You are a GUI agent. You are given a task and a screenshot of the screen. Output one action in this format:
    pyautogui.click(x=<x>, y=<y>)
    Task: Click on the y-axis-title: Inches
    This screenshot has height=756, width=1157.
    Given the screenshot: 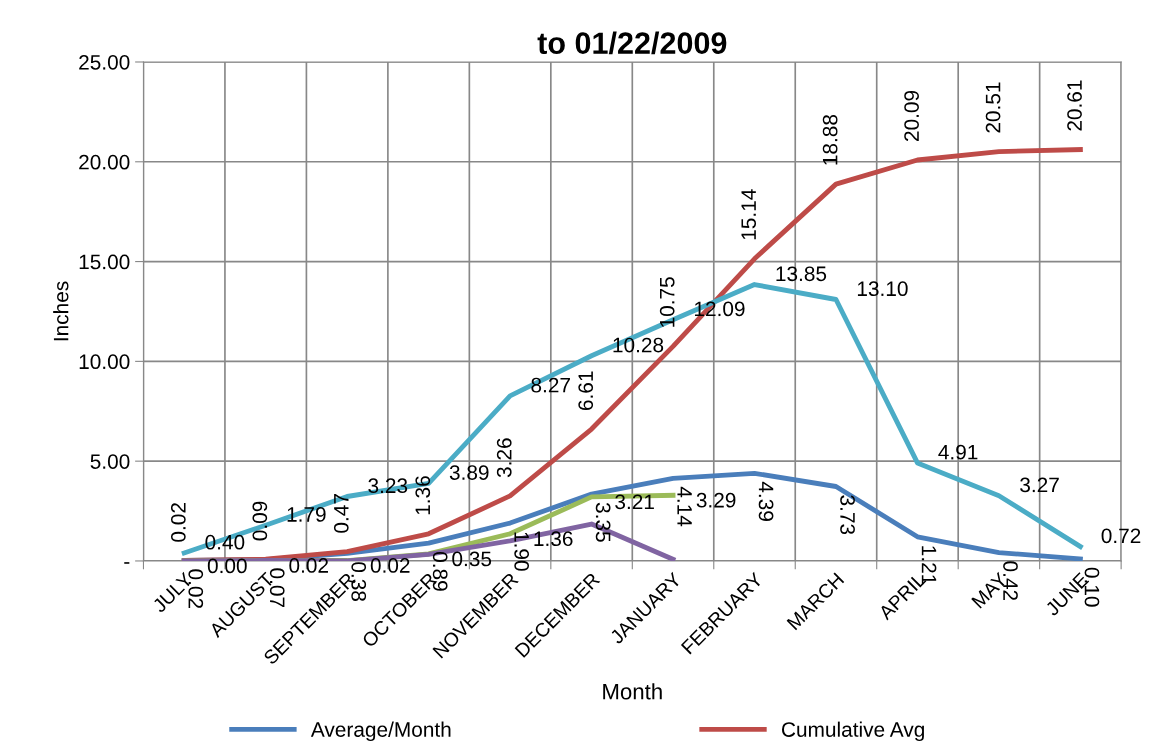 What is the action you would take?
    pyautogui.click(x=61, y=311)
    